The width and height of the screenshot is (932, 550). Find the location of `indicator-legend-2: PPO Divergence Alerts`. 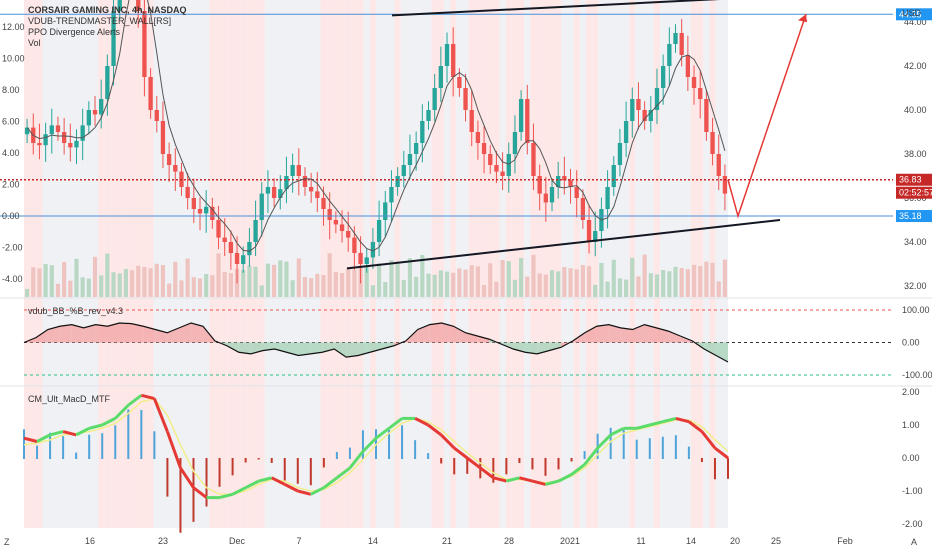

indicator-legend-2: PPO Divergence Alerts is located at coordinates (74, 32).